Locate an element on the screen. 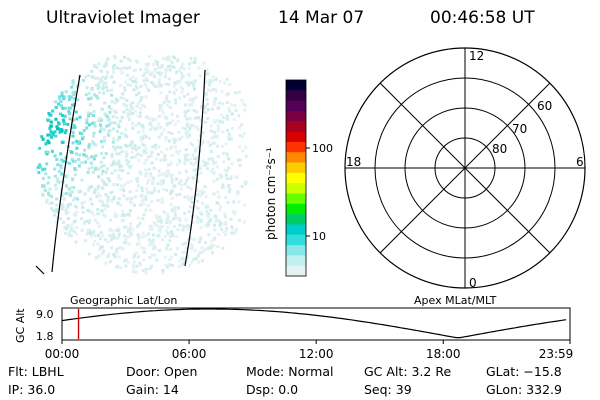 The image size is (600, 400). altitude-tick-low: 1.8 is located at coordinates (45, 336).